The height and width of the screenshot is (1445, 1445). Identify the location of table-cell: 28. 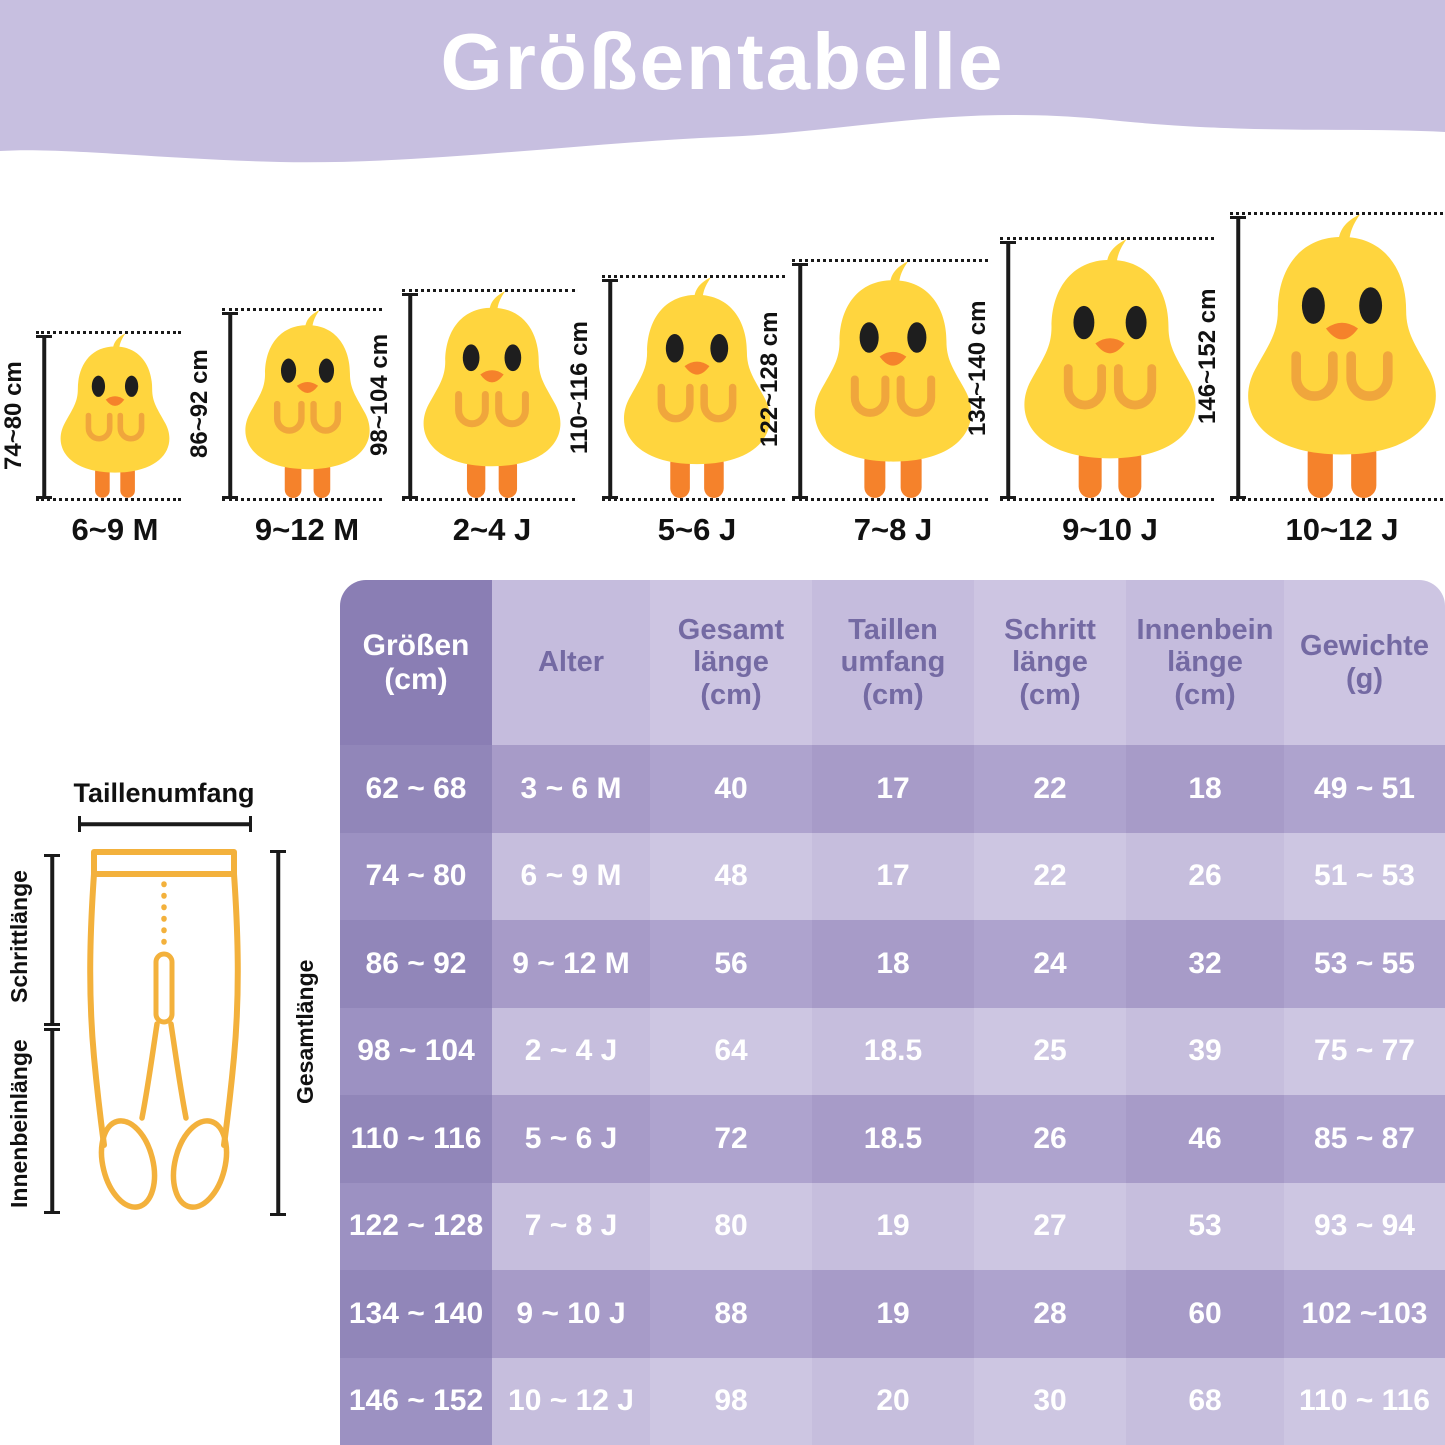
(1050, 1314).